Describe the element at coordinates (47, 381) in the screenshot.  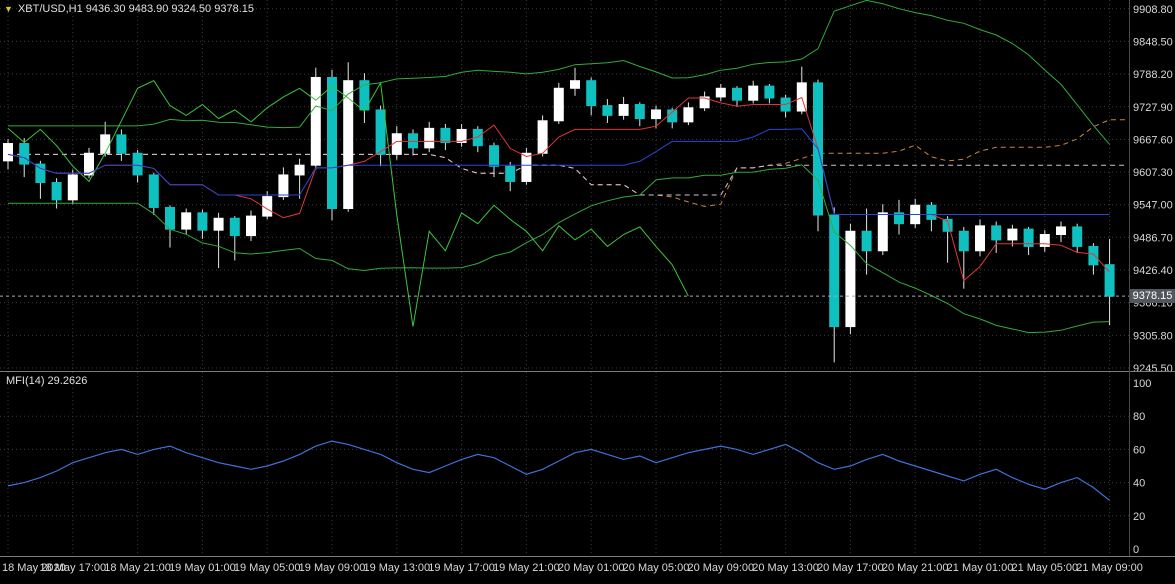
I see `mfi-indicator-label: MFI(14) 29.2626` at that location.